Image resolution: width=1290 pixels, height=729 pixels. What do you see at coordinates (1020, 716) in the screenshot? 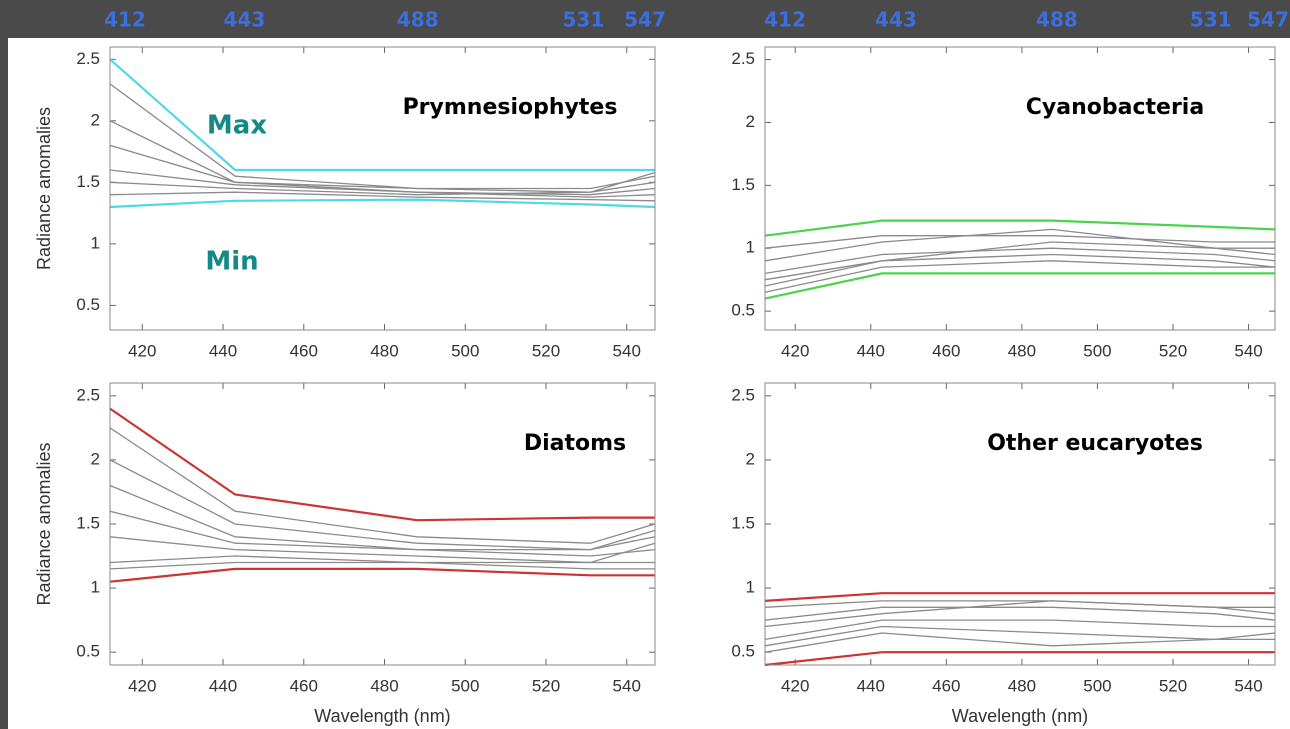
I see `x-axis-label: Wavelength (nm)` at bounding box center [1020, 716].